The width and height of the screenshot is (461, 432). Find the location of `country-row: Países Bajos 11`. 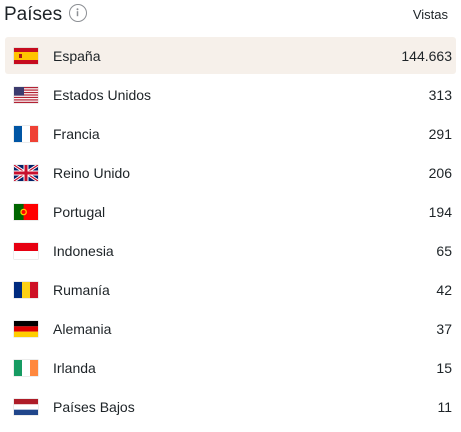

country-row: Países Bajos 11 is located at coordinates (230, 406).